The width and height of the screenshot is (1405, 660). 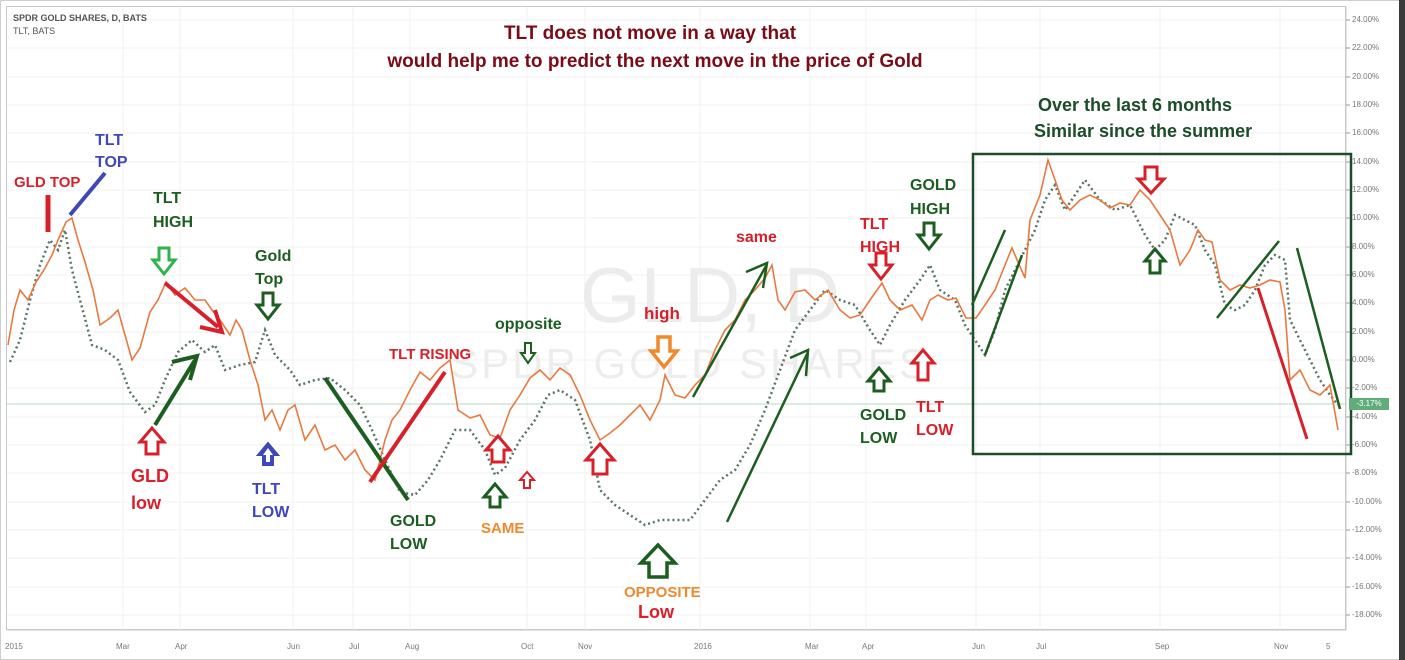 I want to click on tlt-up-arrow-1-icon, so click(x=498, y=448).